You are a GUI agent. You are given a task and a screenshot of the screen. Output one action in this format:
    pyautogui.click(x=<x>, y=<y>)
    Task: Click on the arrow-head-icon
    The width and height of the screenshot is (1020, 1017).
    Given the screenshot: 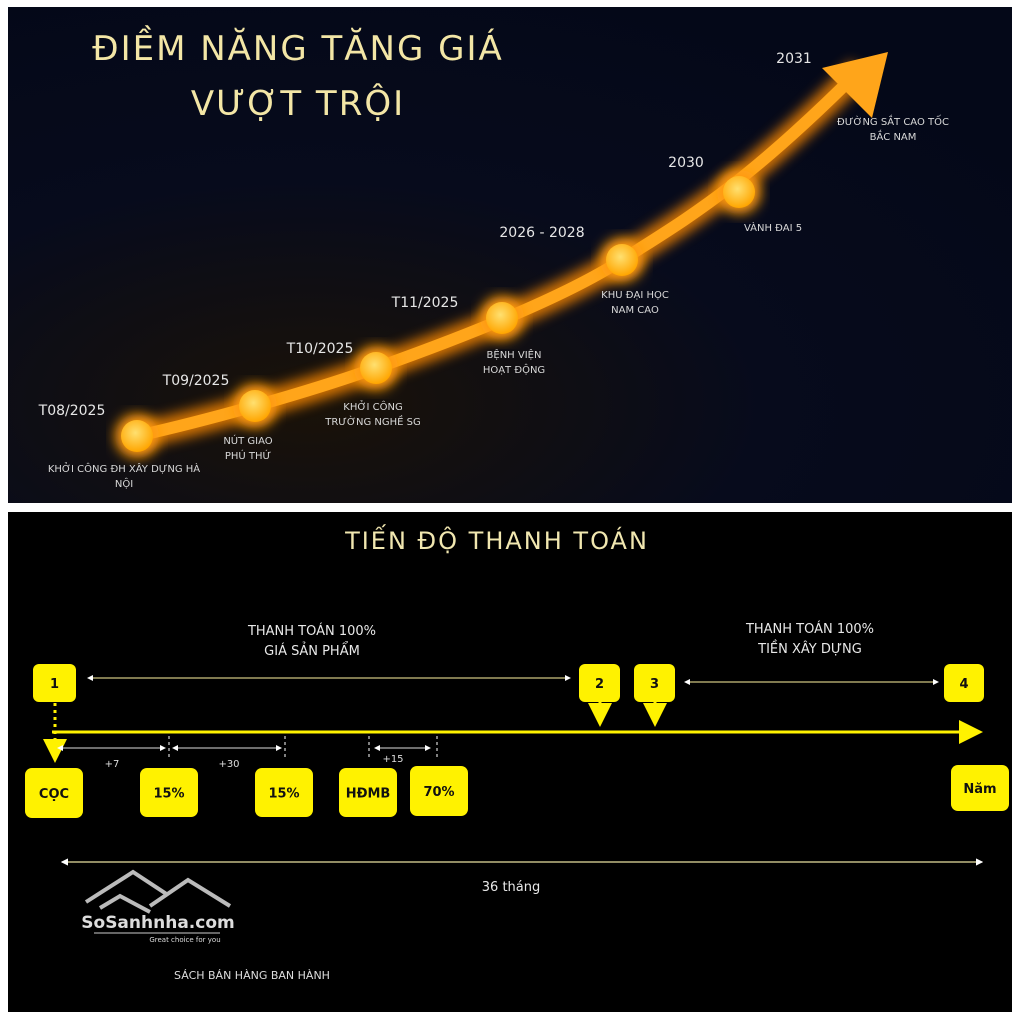 What is the action you would take?
    pyautogui.click(x=855, y=85)
    